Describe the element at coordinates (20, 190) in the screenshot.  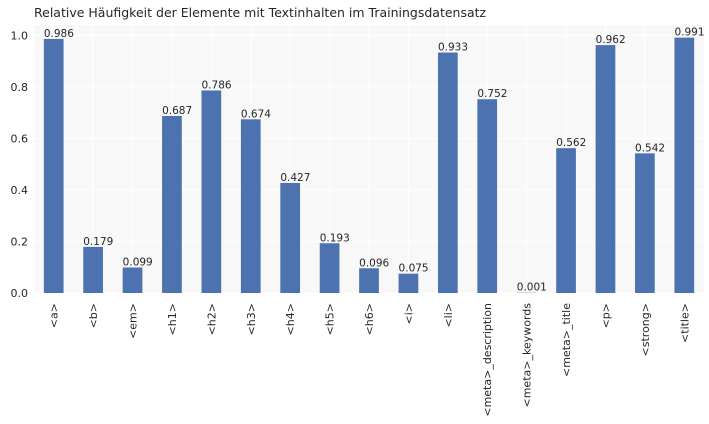
I see `y-tick-label: 0.4` at that location.